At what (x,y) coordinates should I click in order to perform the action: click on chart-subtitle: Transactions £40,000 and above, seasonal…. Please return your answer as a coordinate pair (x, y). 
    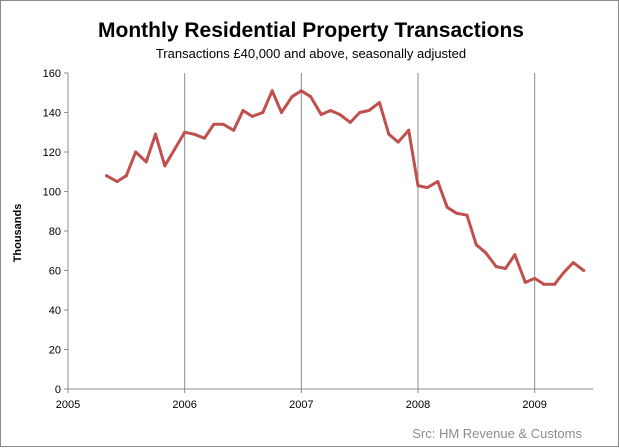
    Looking at the image, I should click on (311, 53).